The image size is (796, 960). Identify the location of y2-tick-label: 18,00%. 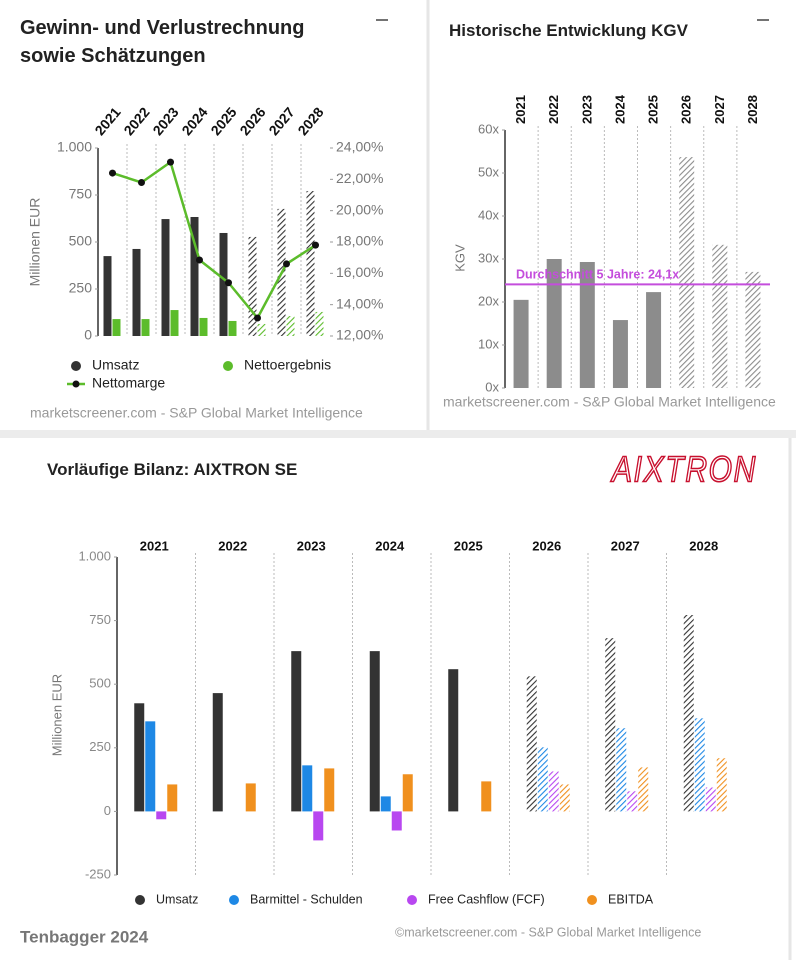
(359, 241).